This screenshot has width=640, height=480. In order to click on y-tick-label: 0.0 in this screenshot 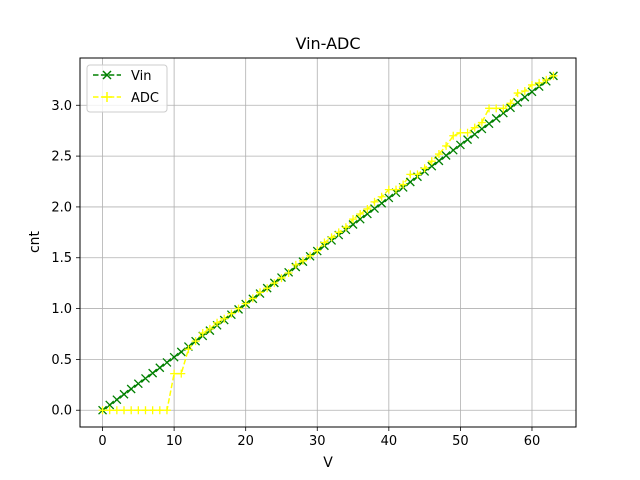, I will do `click(61, 411)`.